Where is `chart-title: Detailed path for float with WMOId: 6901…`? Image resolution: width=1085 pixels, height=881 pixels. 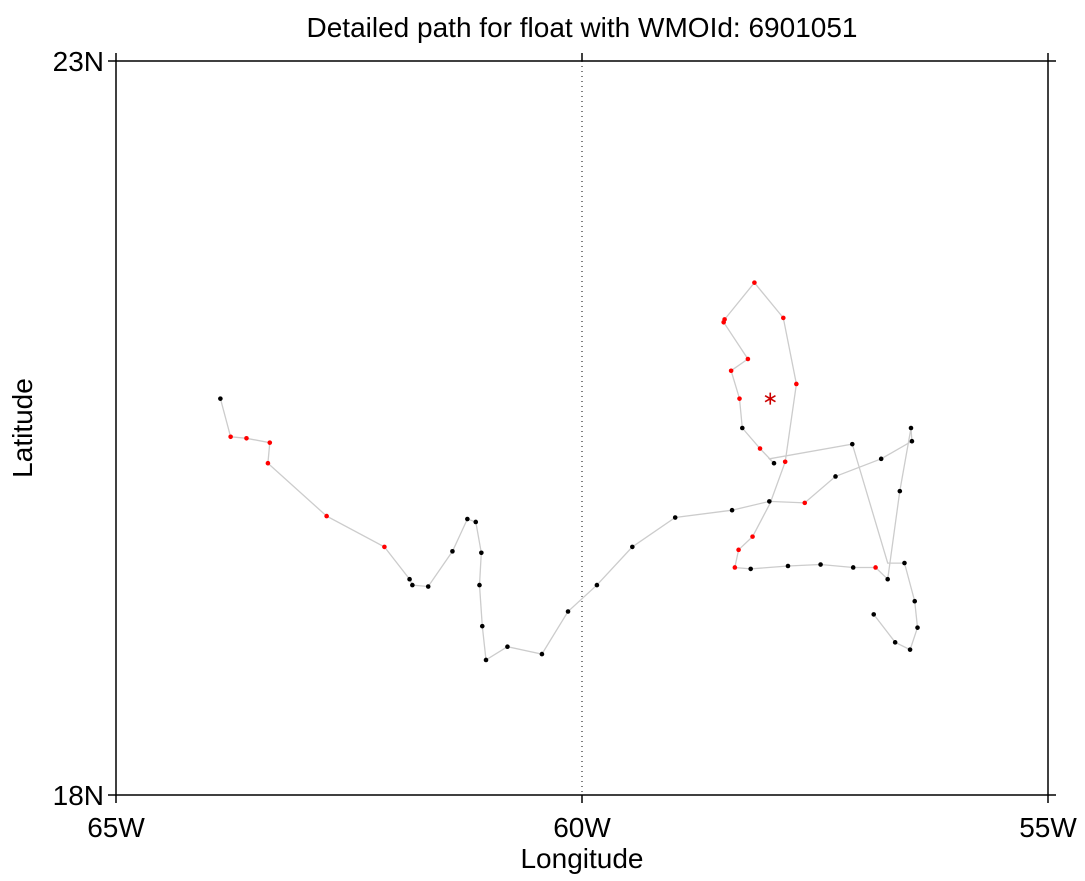
chart-title: Detailed path for float with WMOId: 6901… is located at coordinates (582, 27).